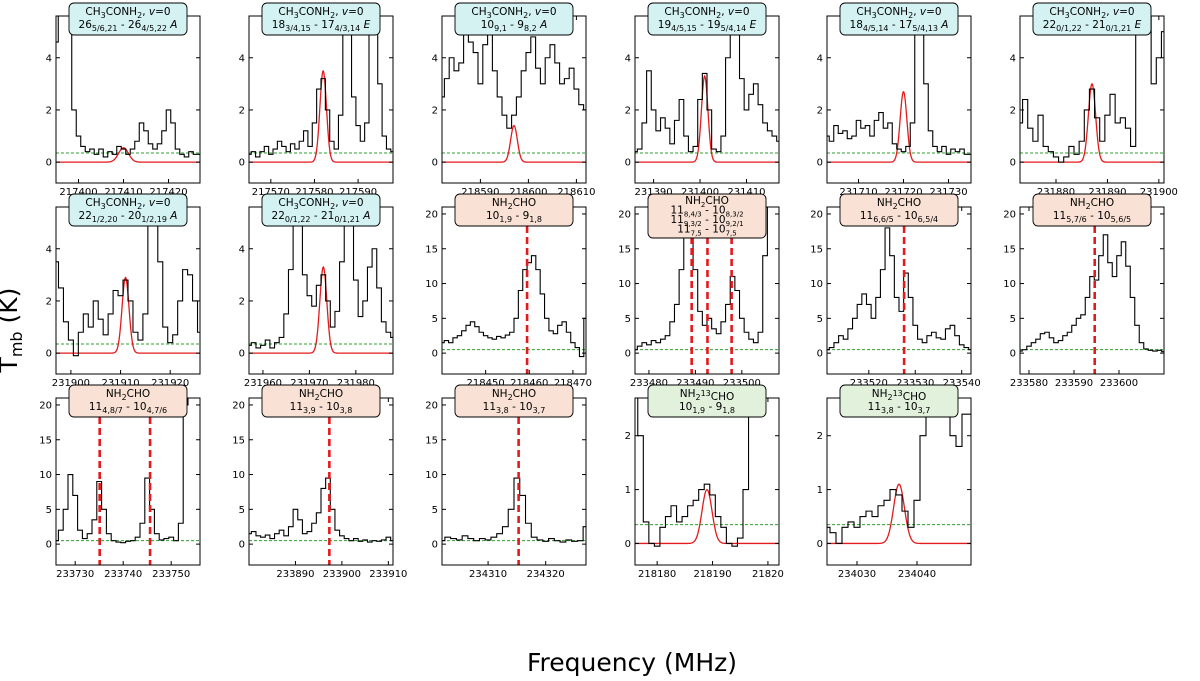 Image resolution: width=1200 pixels, height=681 pixels. Describe the element at coordinates (500, 28) in the screenshot. I see `label-segment: 9,1` at that location.